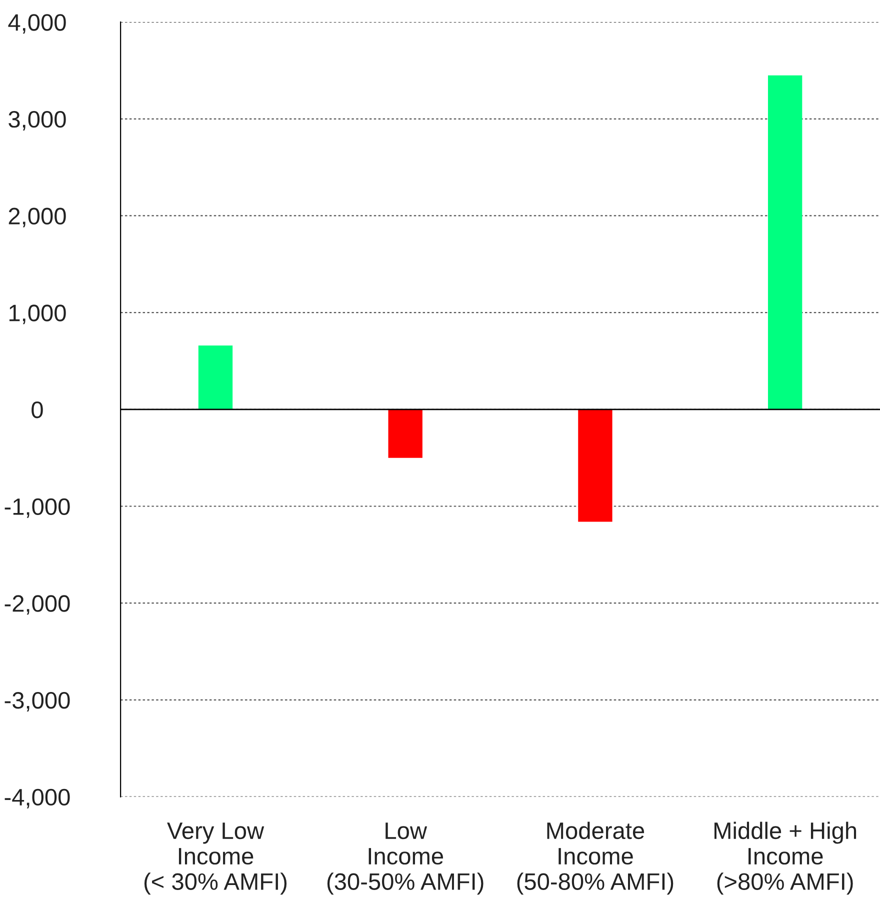  Describe the element at coordinates (37, 409) in the screenshot. I see `y-tick-label: 0` at that location.